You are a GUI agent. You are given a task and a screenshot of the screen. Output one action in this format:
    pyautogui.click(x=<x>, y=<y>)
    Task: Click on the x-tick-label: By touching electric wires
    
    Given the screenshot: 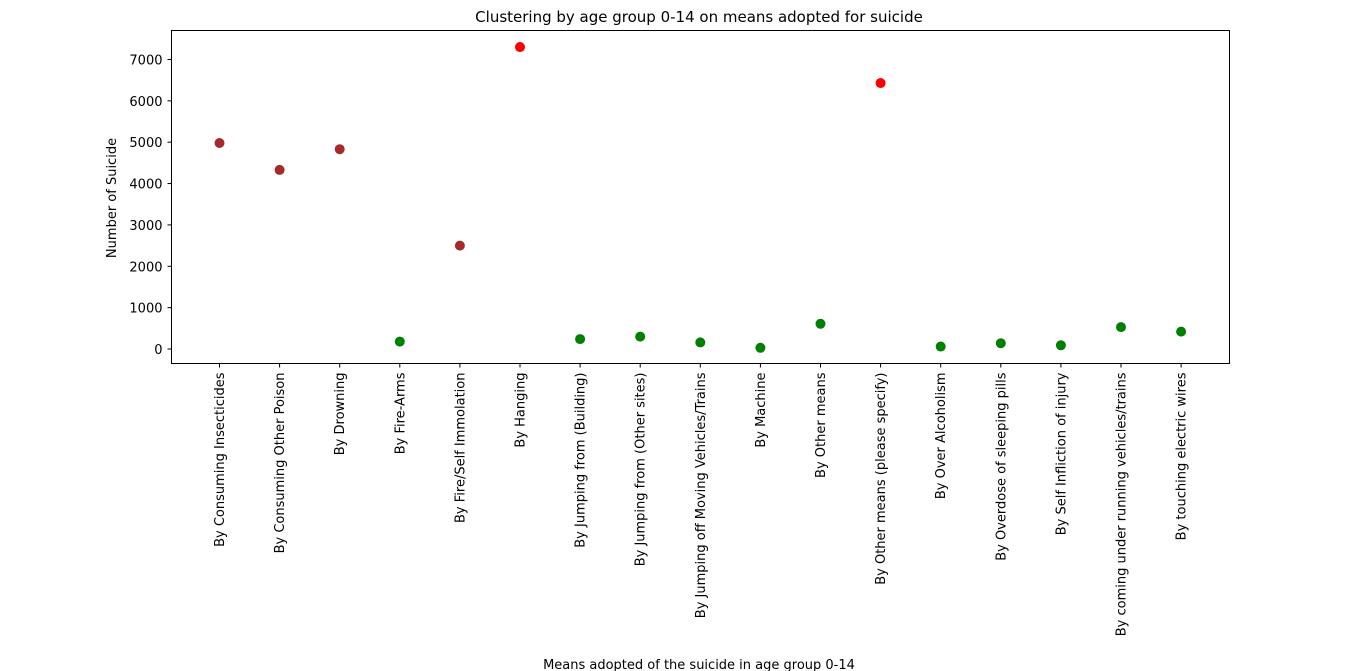 What is the action you would take?
    pyautogui.click(x=1182, y=456)
    